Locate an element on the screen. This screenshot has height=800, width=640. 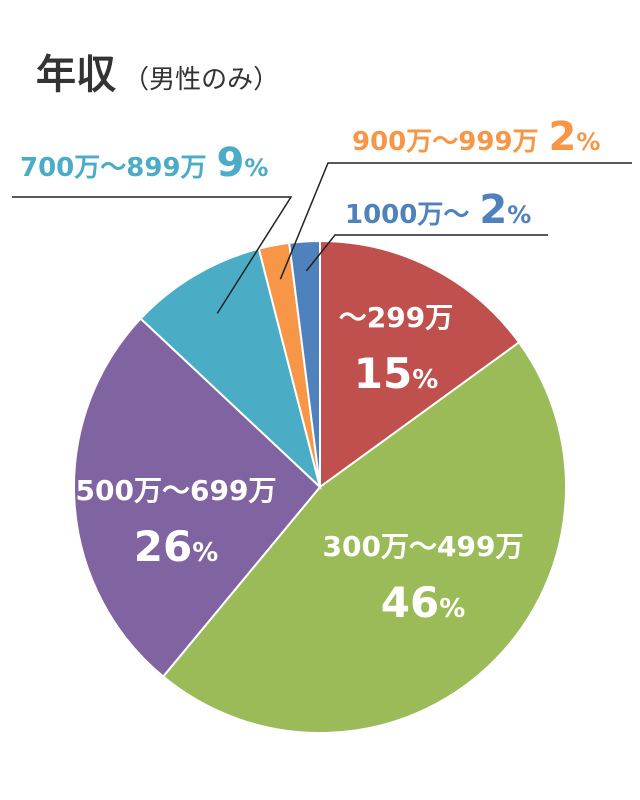
chart-title-main: 年収 is located at coordinates (76, 75).